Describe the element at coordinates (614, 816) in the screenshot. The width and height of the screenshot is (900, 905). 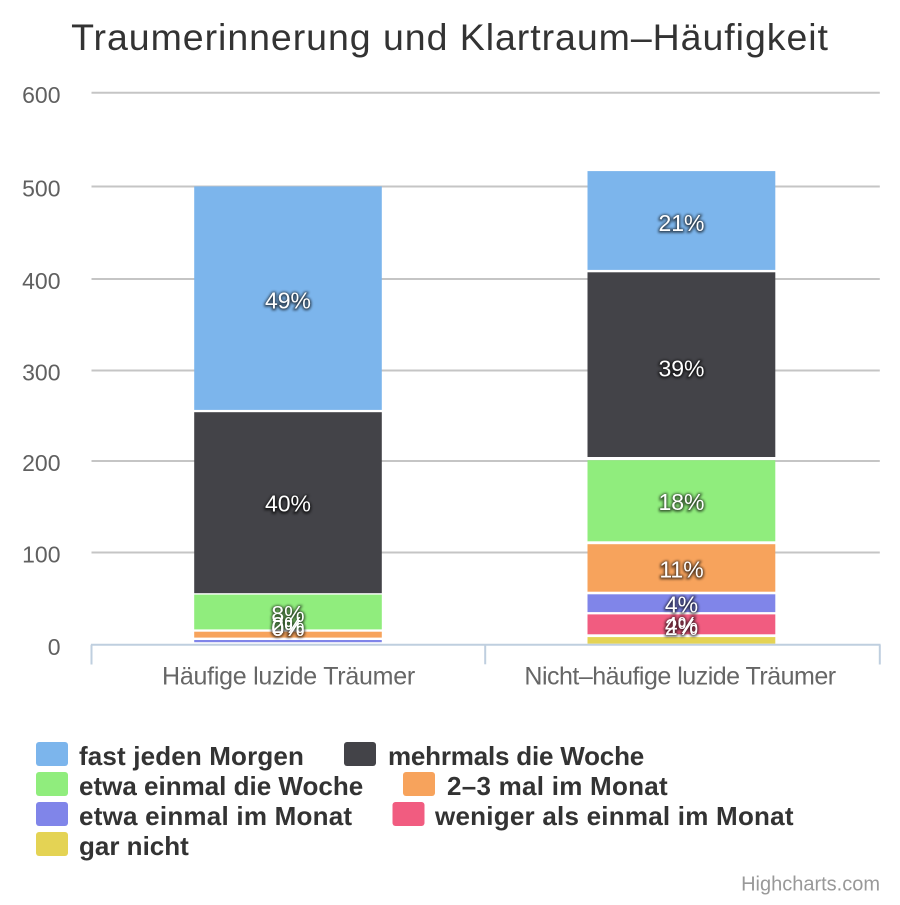
I see `svg-text: weniger als einmal im Monat` at that location.